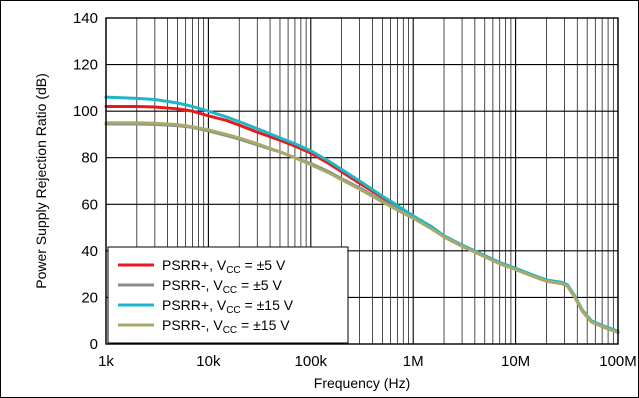 This screenshot has width=639, height=398. I want to click on y-tick-label: 80, so click(89, 158).